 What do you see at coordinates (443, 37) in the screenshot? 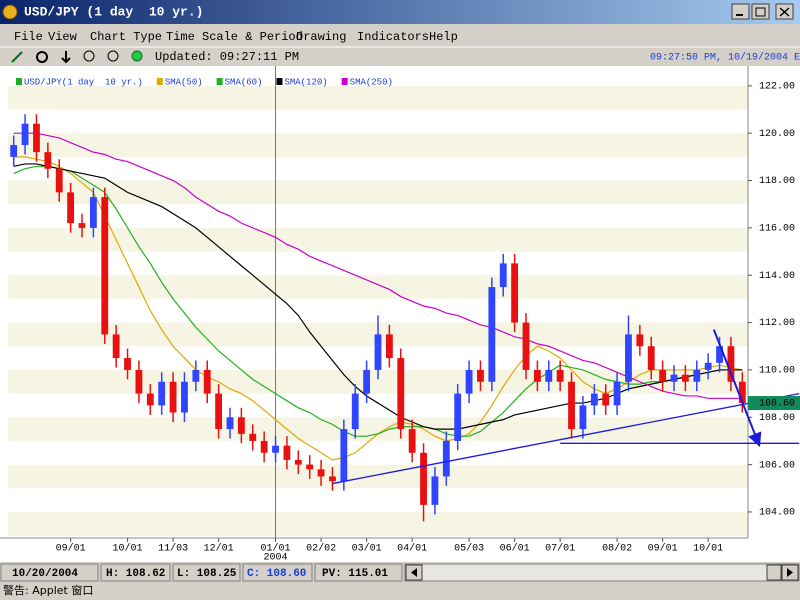
I see `menu-item: Help` at bounding box center [443, 37].